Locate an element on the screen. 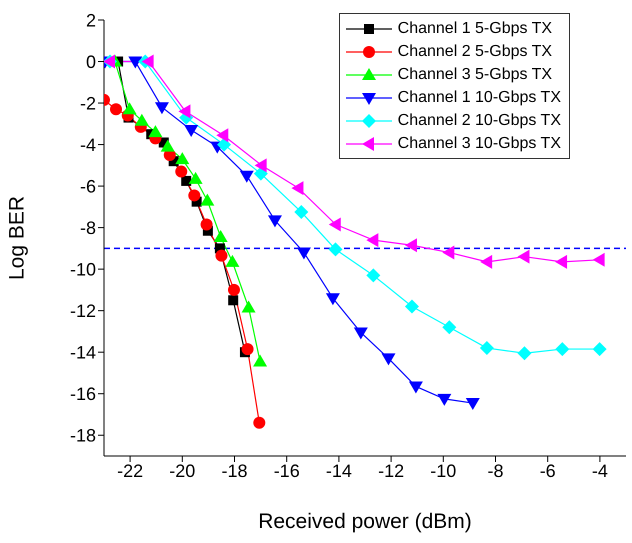  x-tick-label: -10 is located at coordinates (443, 470).